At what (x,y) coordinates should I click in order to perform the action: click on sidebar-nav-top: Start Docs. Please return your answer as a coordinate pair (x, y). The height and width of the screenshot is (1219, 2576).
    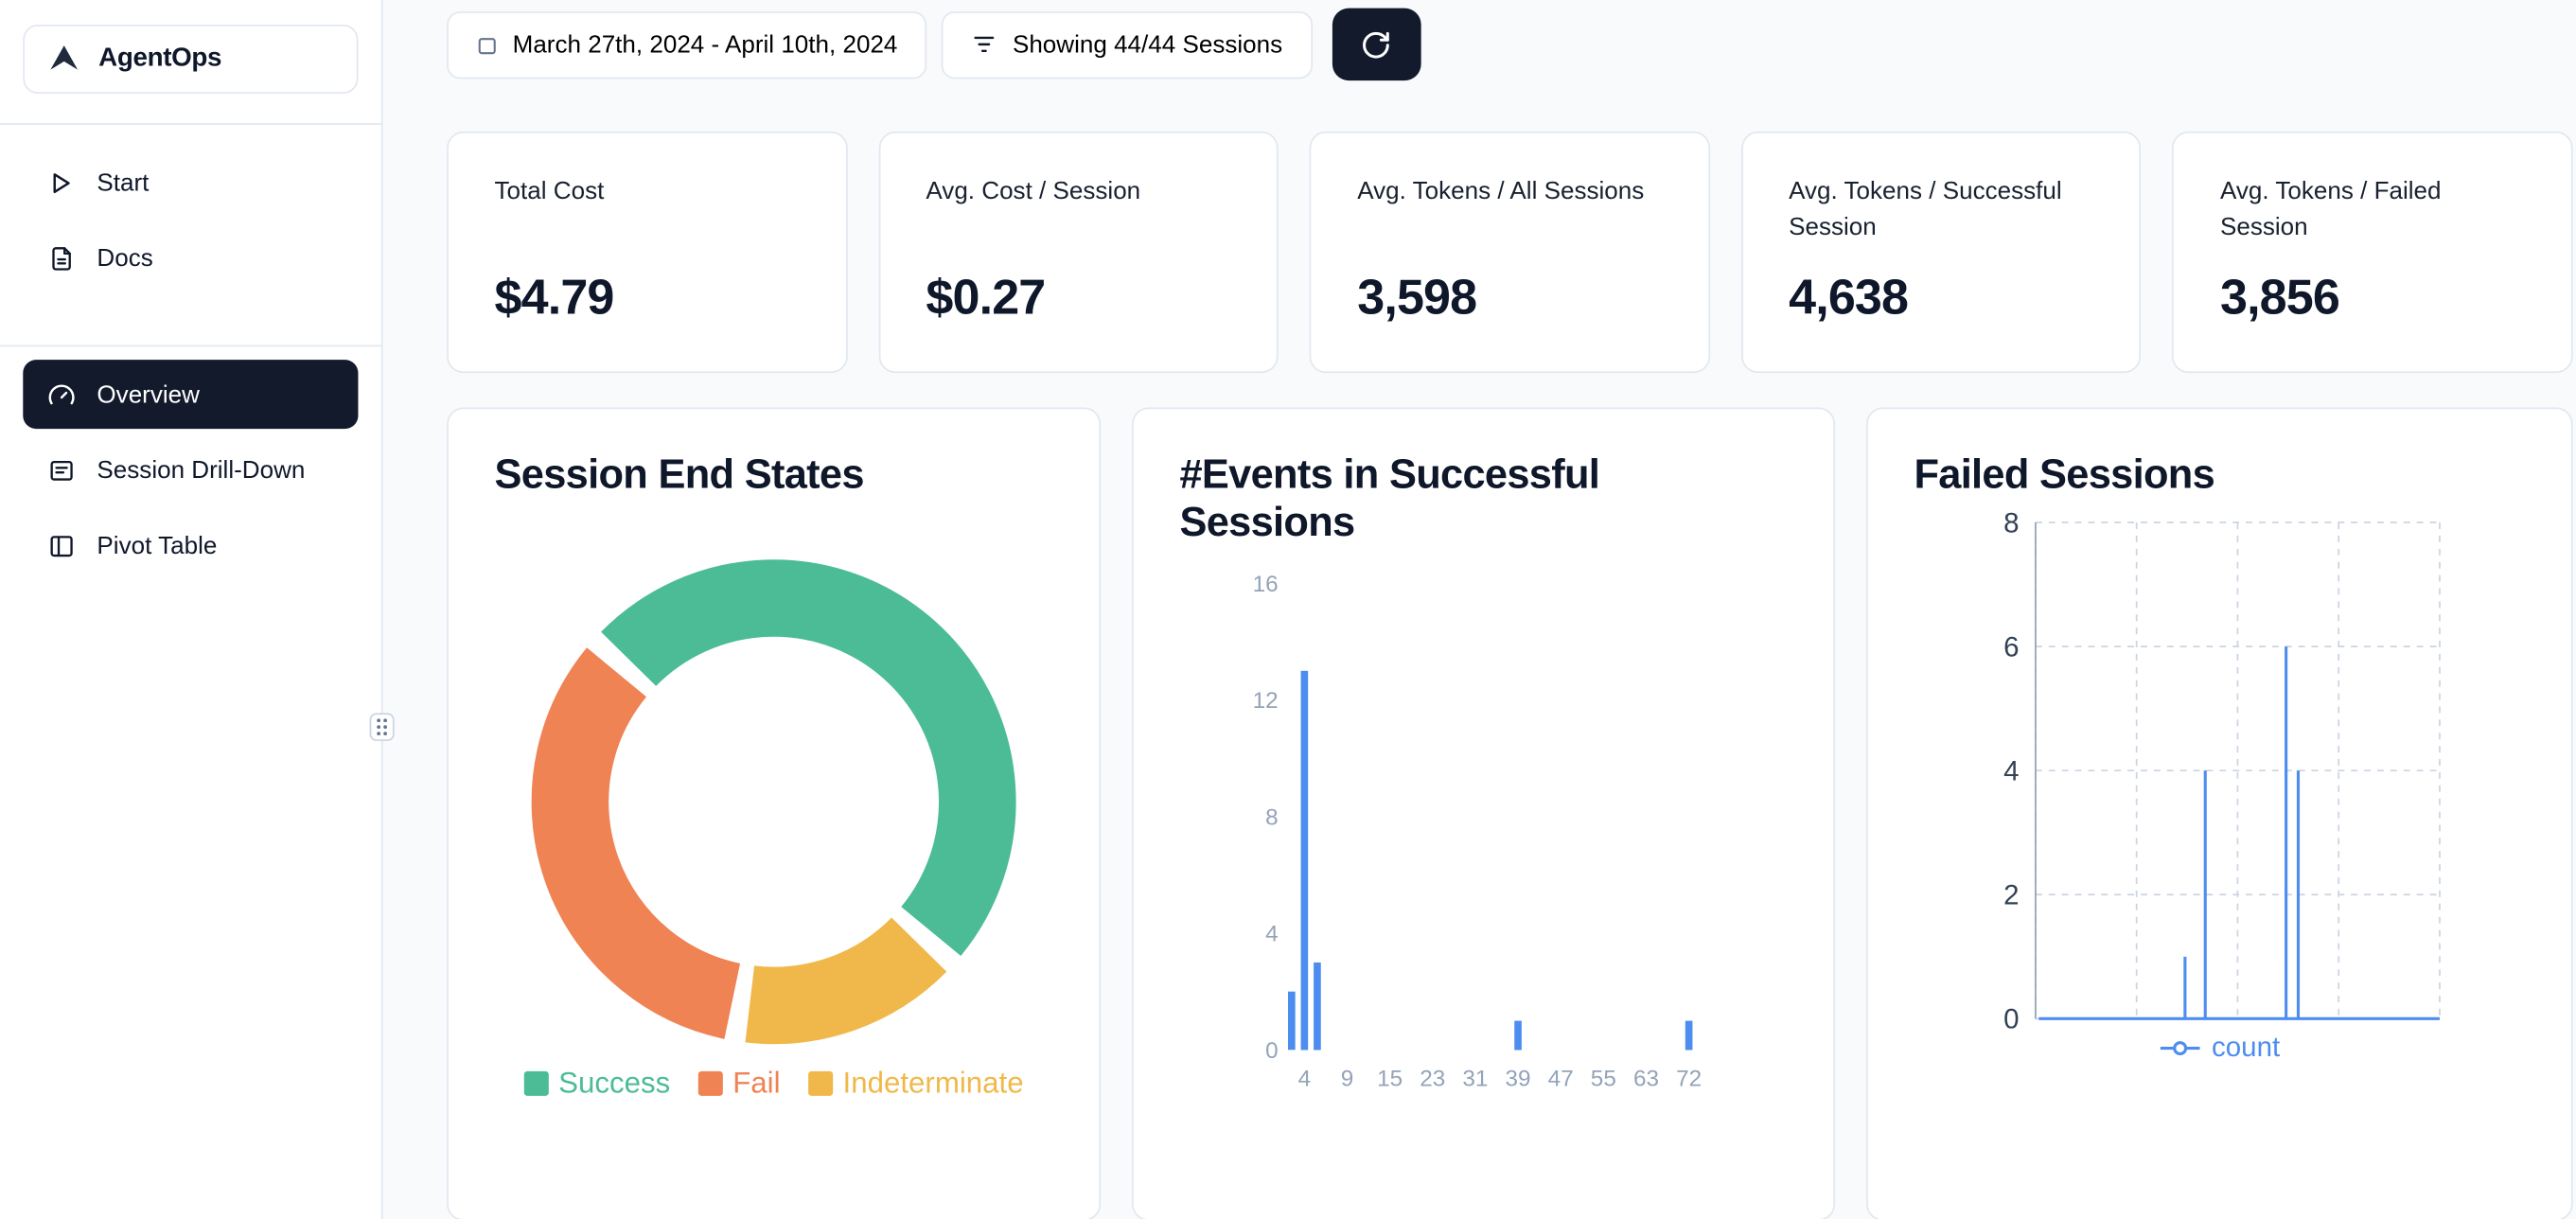
    Looking at the image, I should click on (190, 220).